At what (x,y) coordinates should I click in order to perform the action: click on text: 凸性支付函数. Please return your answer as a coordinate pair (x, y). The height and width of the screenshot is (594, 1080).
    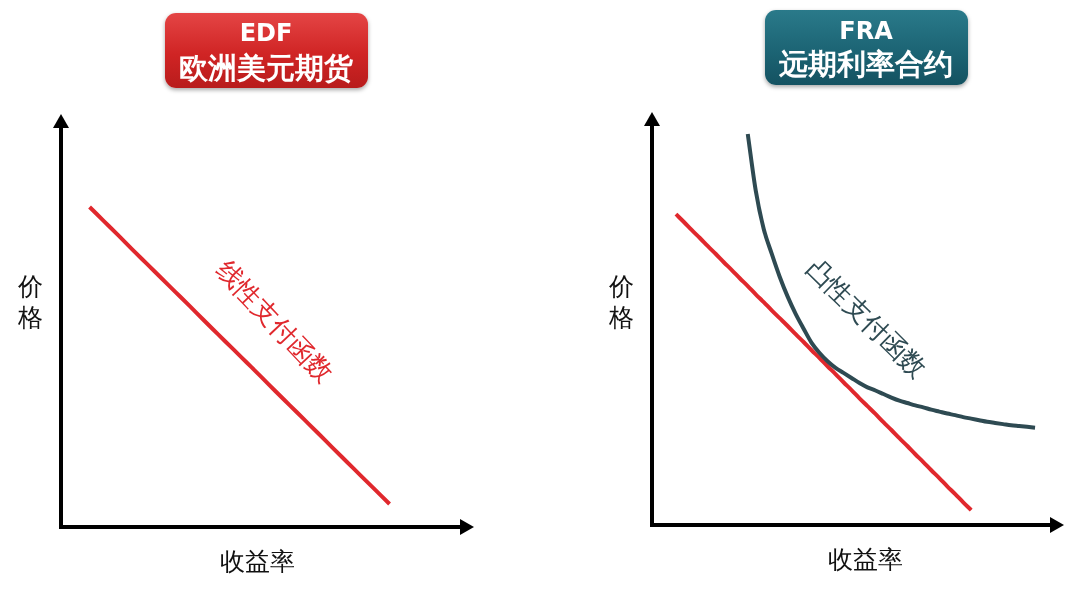
    Looking at the image, I should click on (866, 318).